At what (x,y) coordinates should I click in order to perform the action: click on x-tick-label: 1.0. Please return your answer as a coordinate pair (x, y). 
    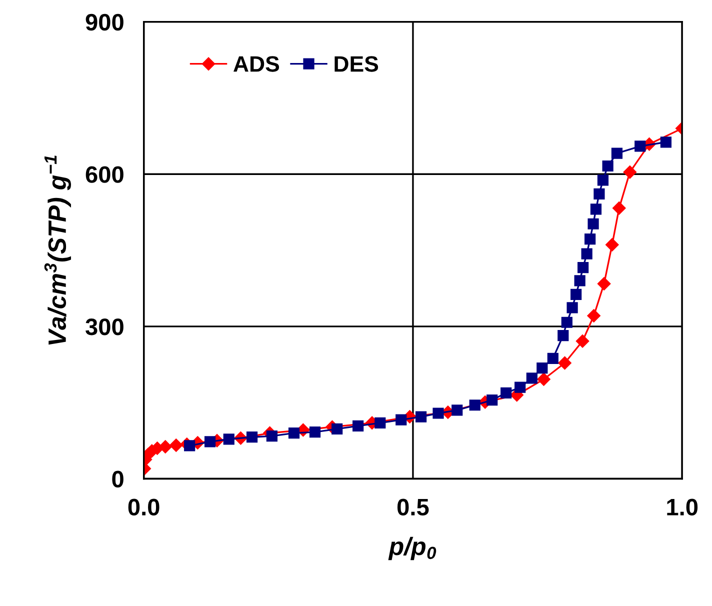
    Looking at the image, I should click on (682, 507).